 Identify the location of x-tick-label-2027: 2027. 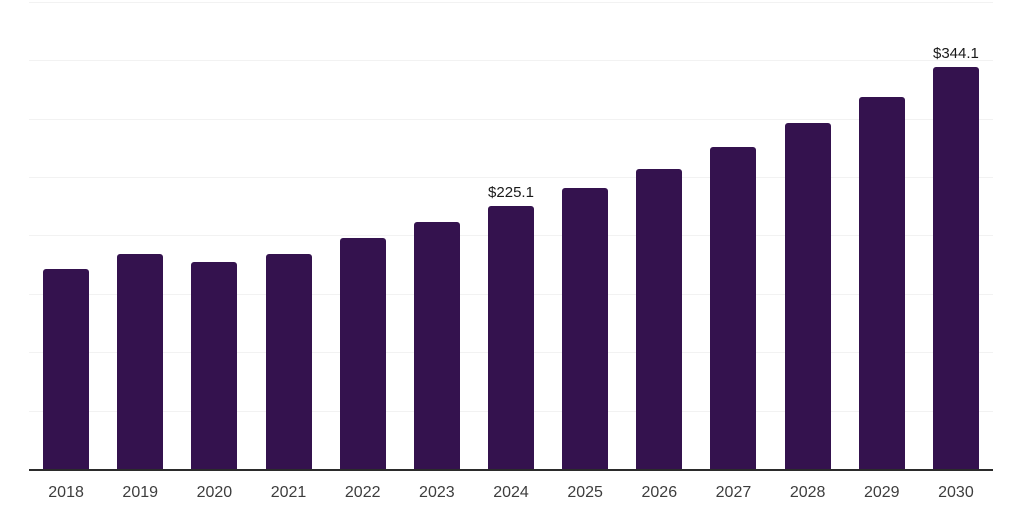
(733, 492).